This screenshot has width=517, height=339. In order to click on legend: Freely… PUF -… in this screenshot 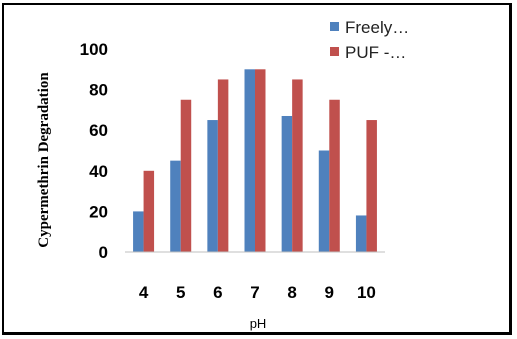, I will do `click(369, 40)`.